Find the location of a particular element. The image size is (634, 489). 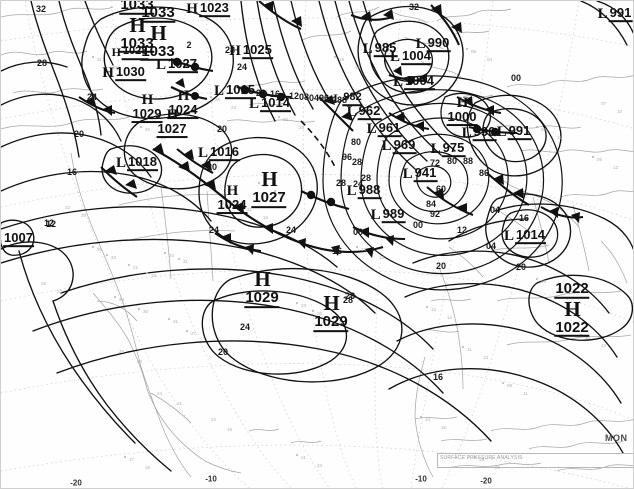

pressure-value-label: 975 is located at coordinates (453, 148).